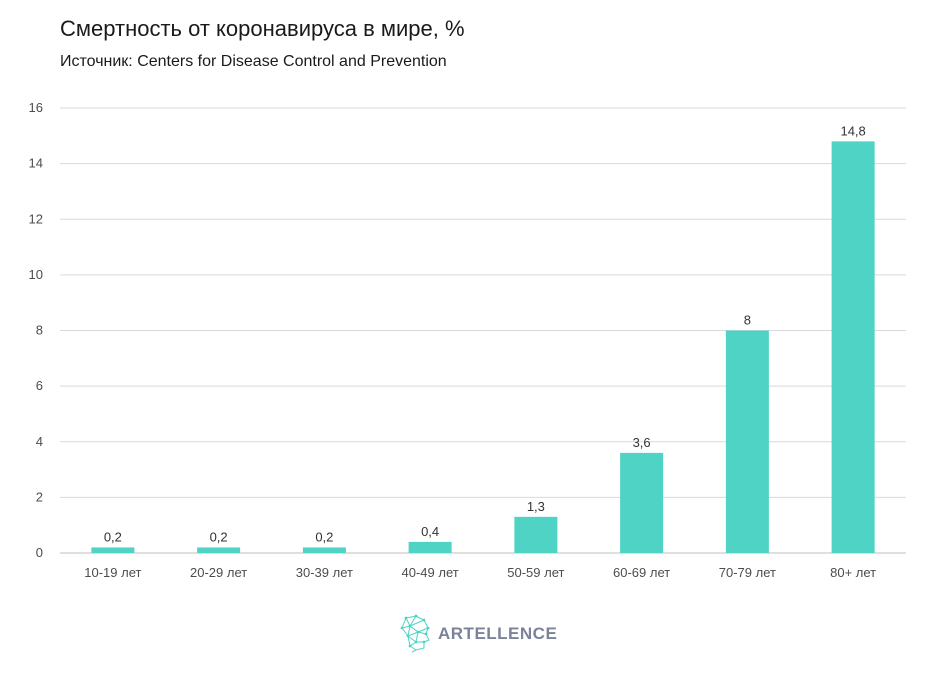 The image size is (940, 683). I want to click on y-axis-ticks: 0 2 4 6 8 10 12 14 16, so click(36, 330).